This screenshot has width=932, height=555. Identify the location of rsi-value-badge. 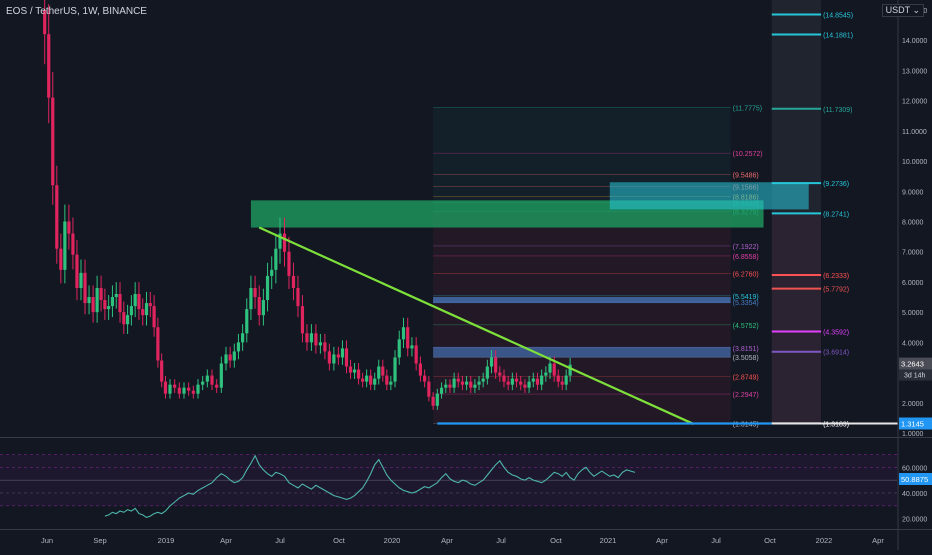
(915, 479).